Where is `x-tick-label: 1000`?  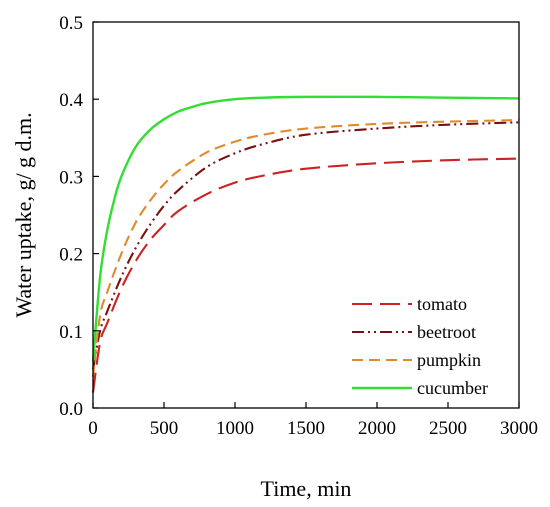 x-tick-label: 1000 is located at coordinates (235, 428).